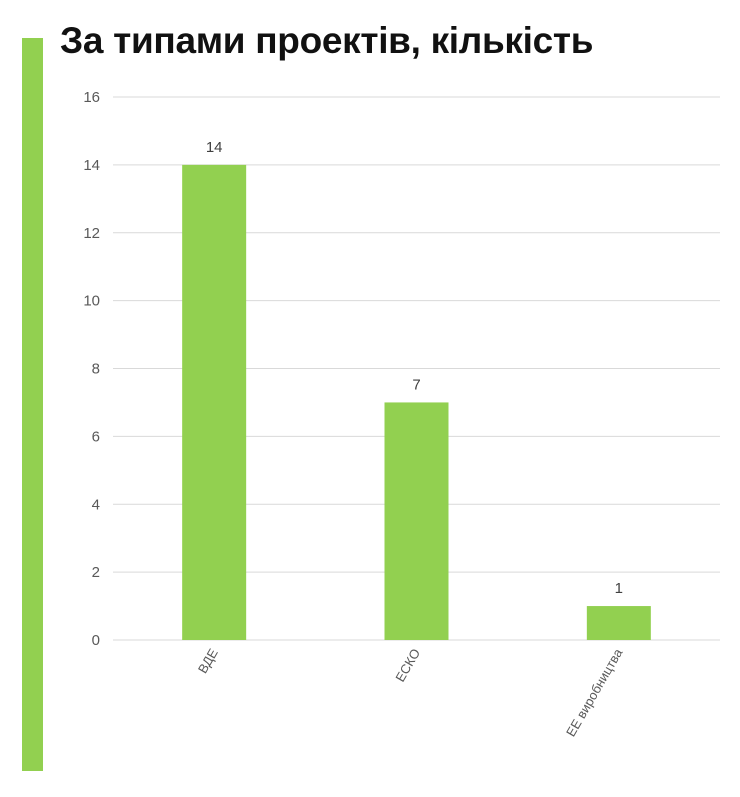 The width and height of the screenshot is (740, 797). Describe the element at coordinates (214, 147) in the screenshot. I see `data-label: 14` at that location.